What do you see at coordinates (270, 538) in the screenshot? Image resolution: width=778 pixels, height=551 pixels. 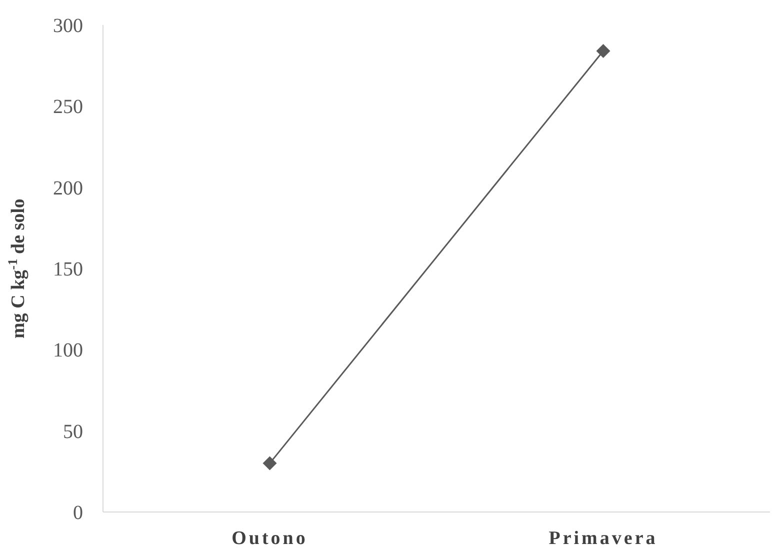 I see `x-tick-label: Outono` at bounding box center [270, 538].